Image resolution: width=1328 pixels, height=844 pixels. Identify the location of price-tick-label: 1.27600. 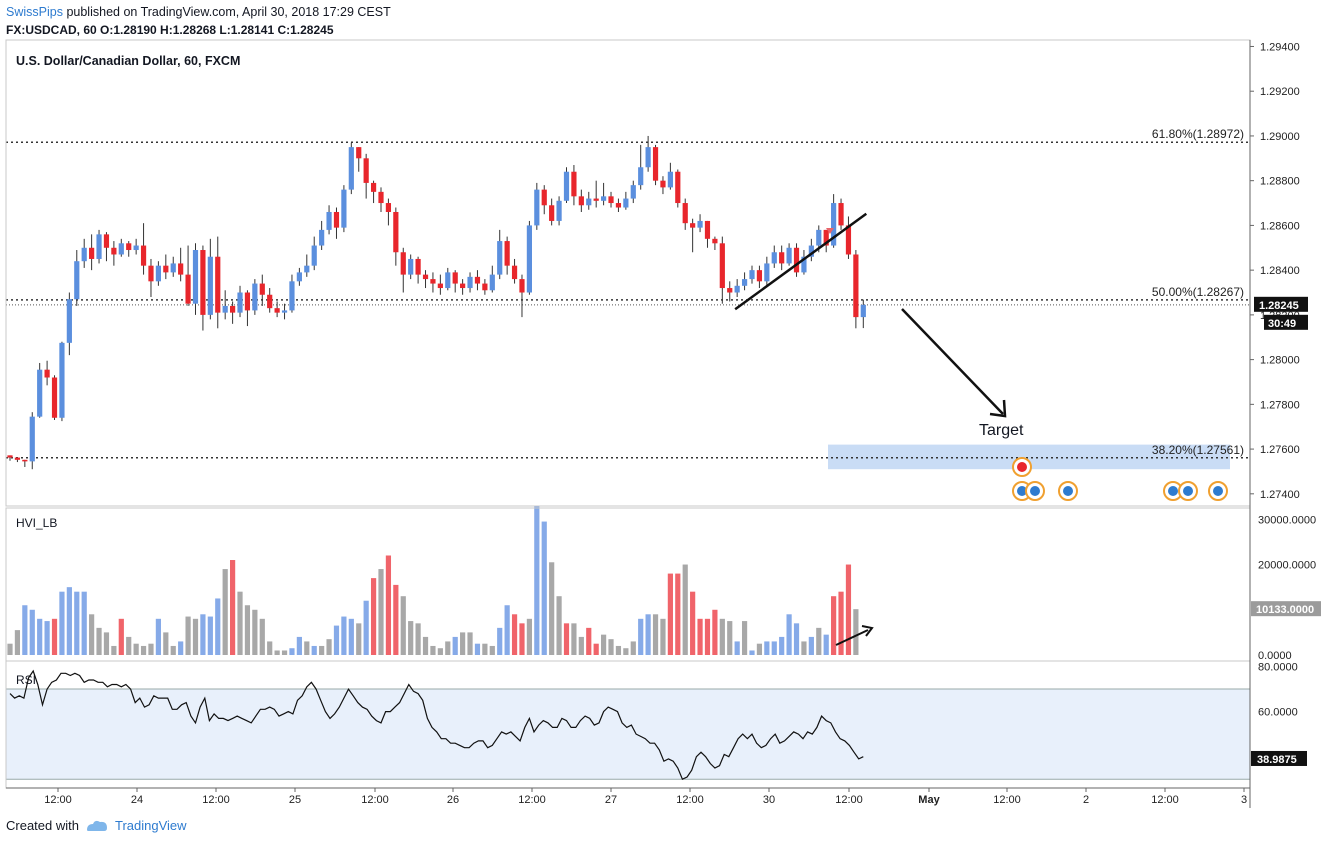
(1280, 450).